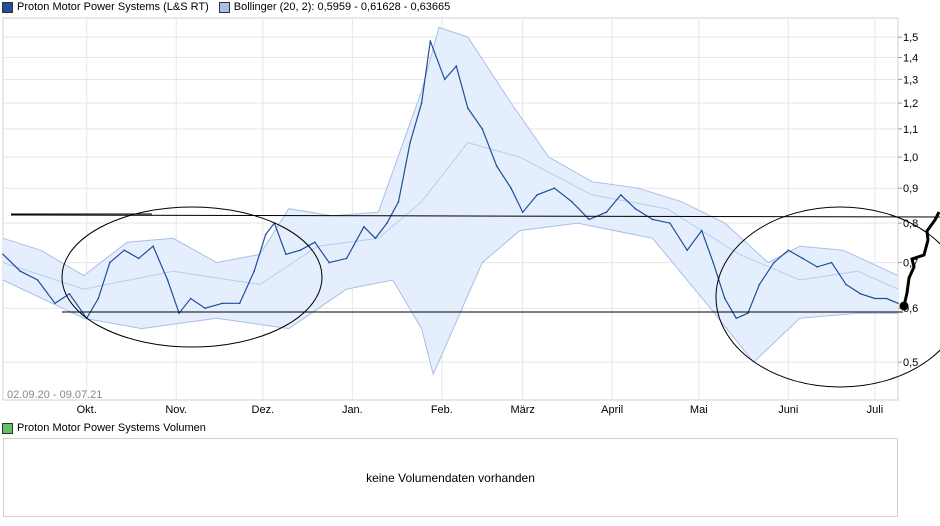  I want to click on y-tick-label: 0,9, so click(910, 189).